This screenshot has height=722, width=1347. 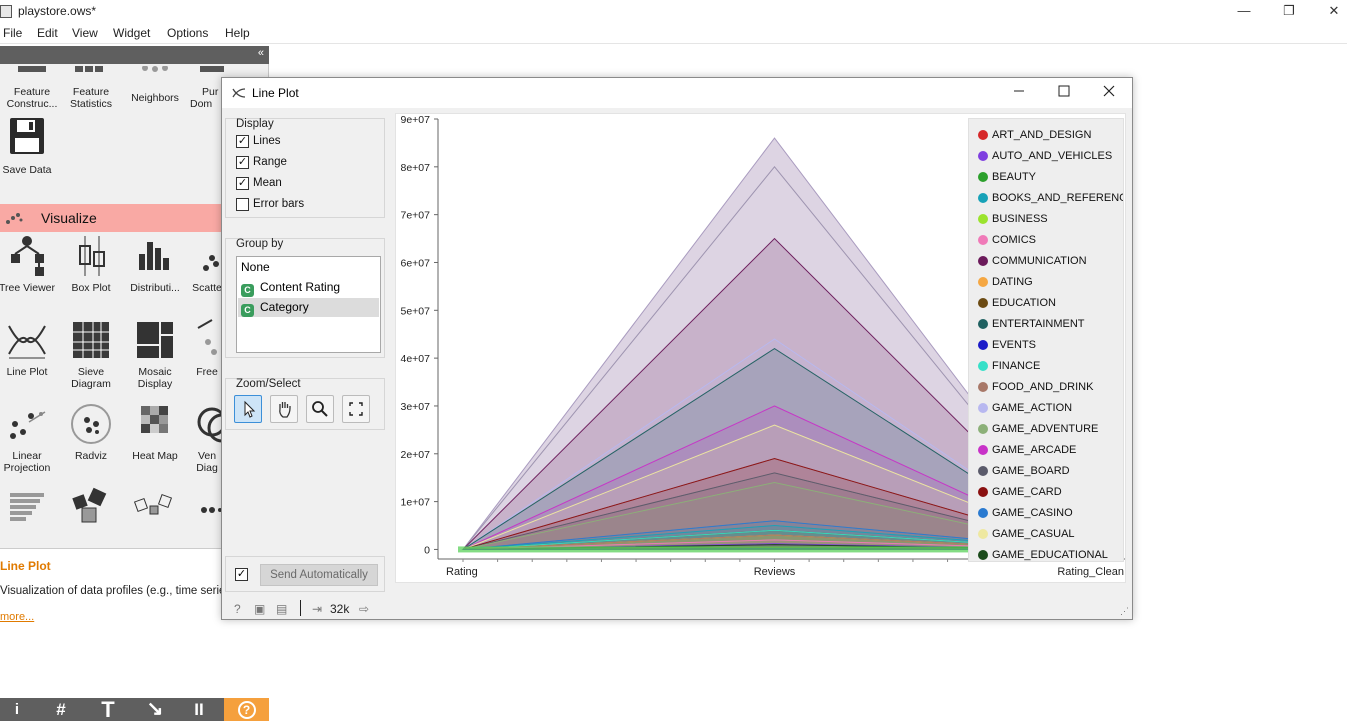 I want to click on mosaic-display-icon, so click(x=155, y=340).